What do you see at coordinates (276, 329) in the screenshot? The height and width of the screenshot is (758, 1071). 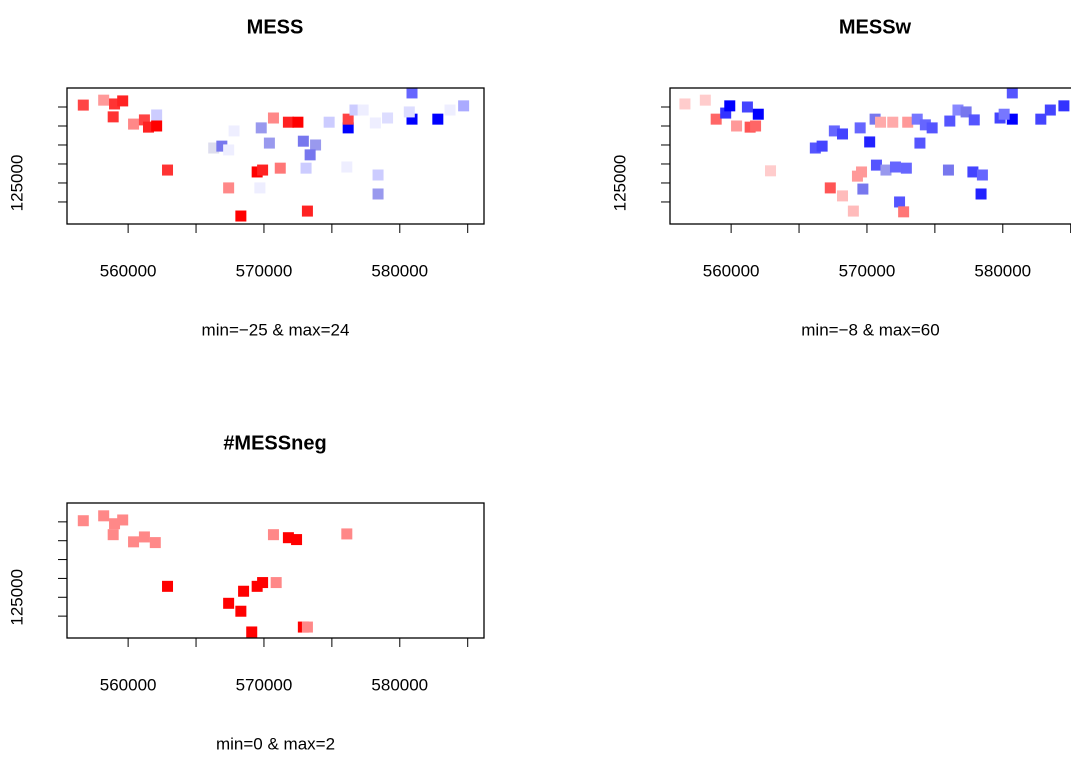 I see `x-axis-label: min=−25 & max=24` at bounding box center [276, 329].